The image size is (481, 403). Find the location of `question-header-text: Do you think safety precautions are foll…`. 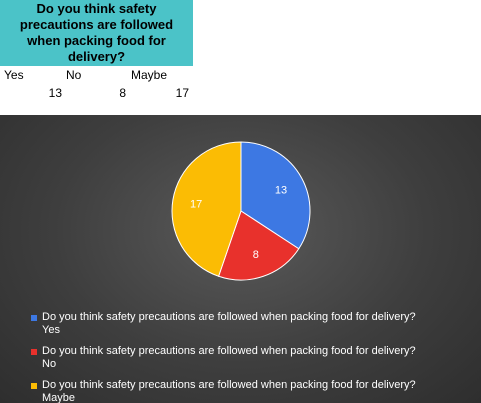

question-header-text: Do you think safety precautions are foll… is located at coordinates (96, 32).